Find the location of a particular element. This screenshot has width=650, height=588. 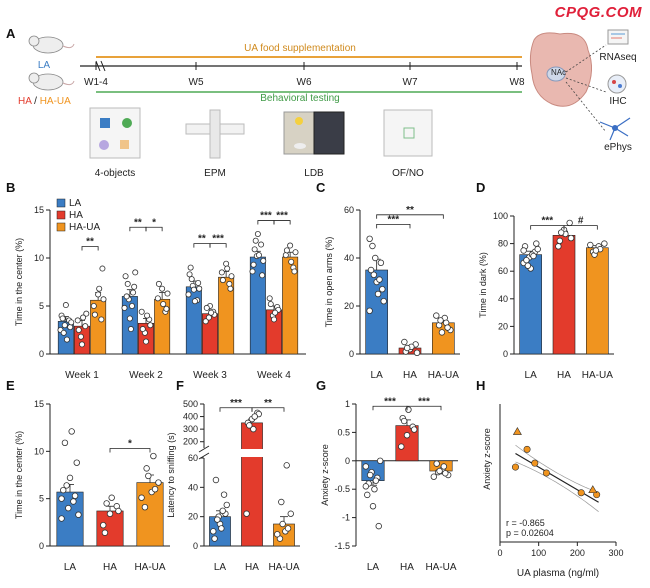

y-axis-label-B: Time in the center (%) is located at coordinates (19, 282).